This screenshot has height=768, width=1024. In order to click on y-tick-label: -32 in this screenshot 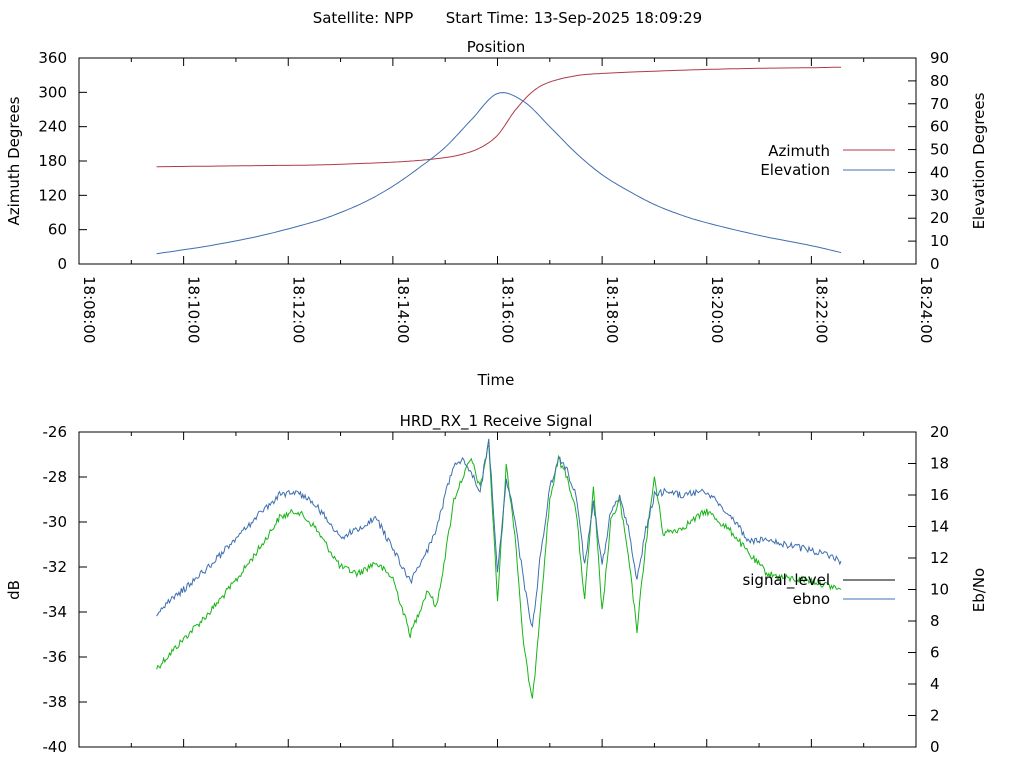, I will do `click(55, 567)`.